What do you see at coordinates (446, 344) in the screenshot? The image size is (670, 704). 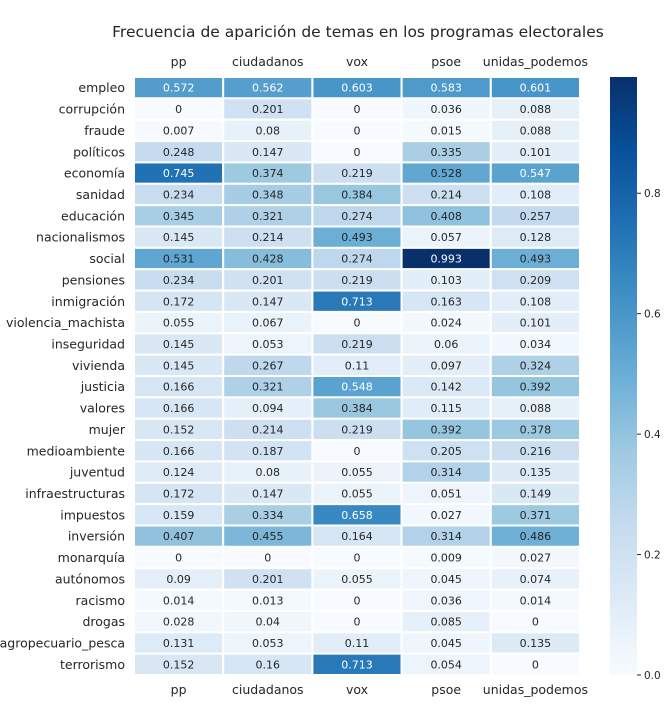 I see `cell-value-label: 0.06` at bounding box center [446, 344].